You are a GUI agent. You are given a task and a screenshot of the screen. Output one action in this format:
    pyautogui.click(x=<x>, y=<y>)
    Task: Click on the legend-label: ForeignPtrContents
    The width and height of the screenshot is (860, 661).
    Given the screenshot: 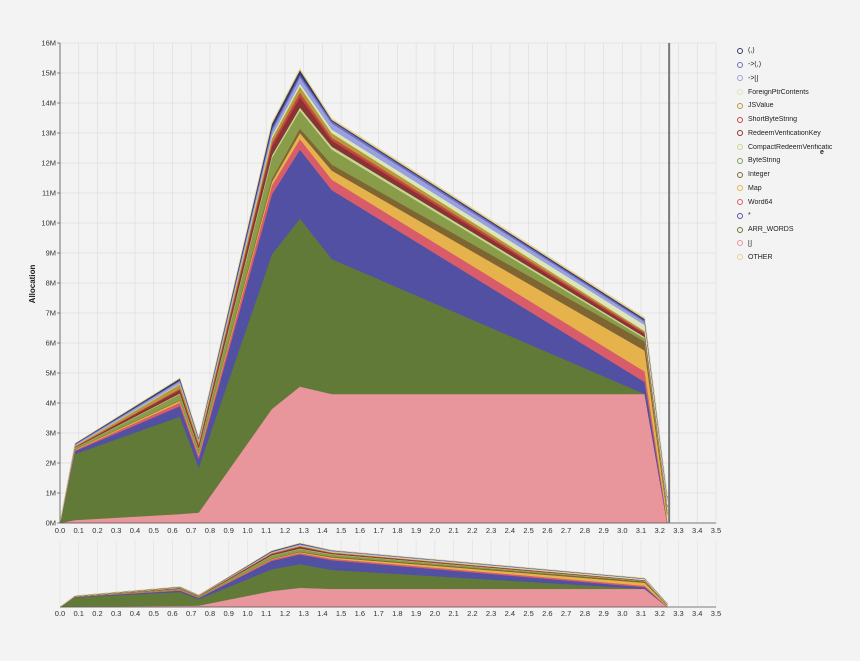 What is the action you would take?
    pyautogui.click(x=778, y=92)
    